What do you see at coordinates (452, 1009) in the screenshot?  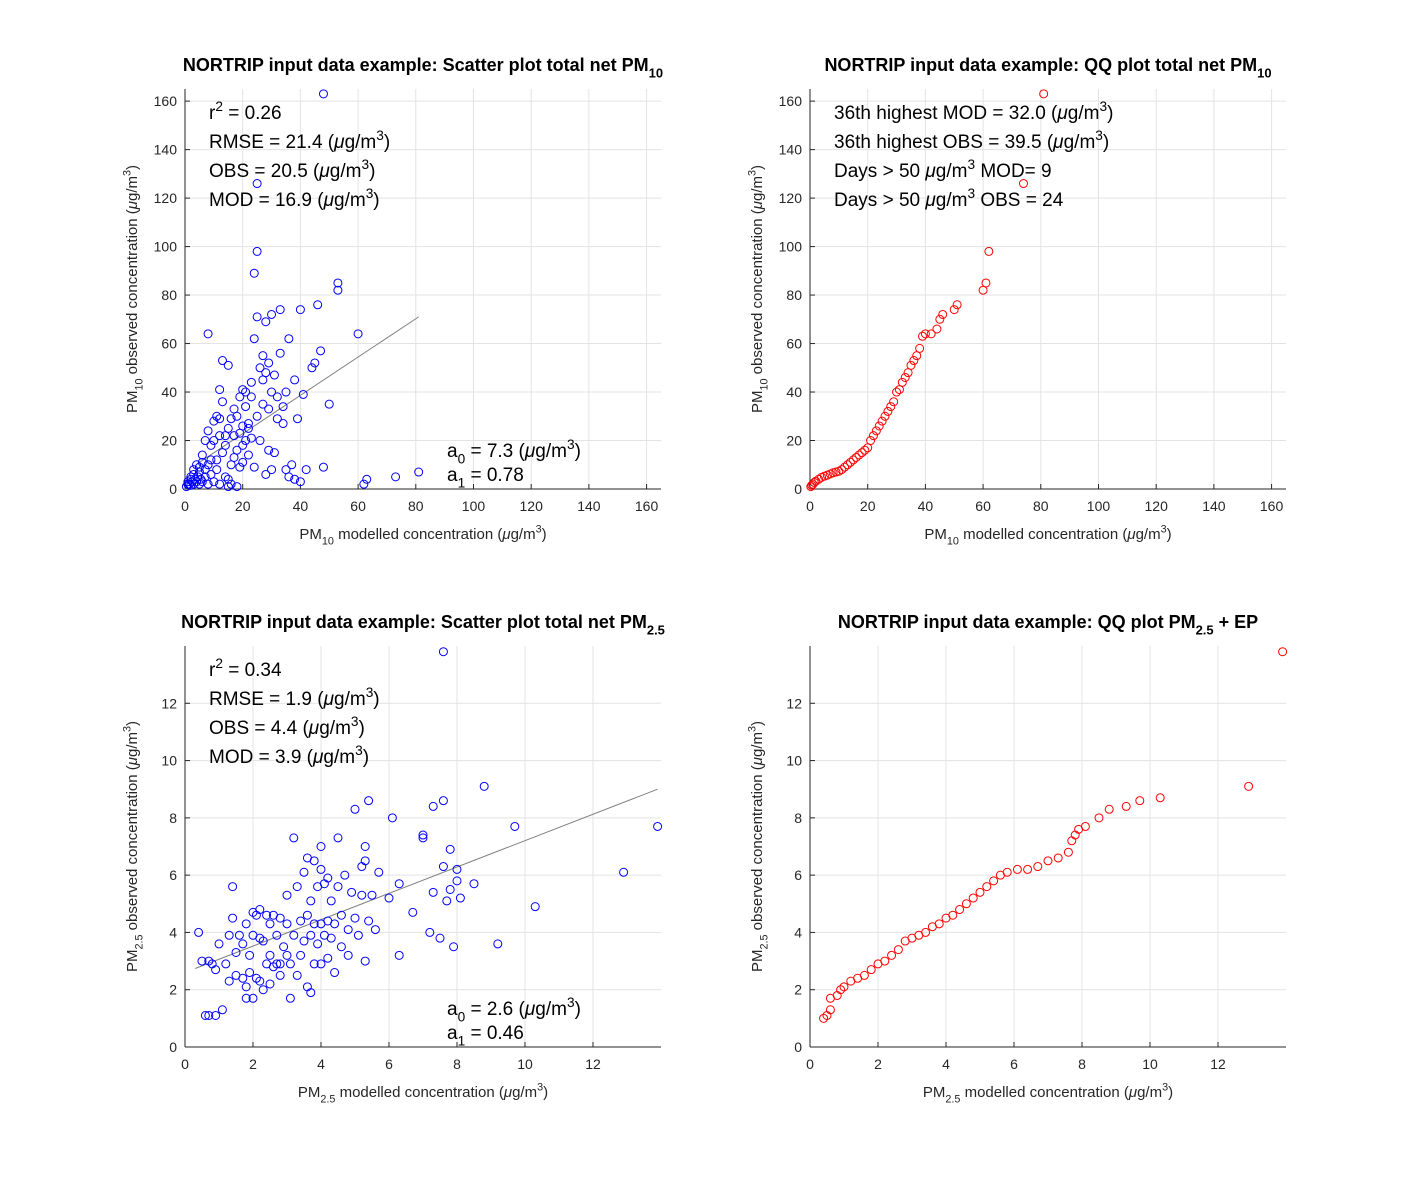 I see `text-part: a` at bounding box center [452, 1009].